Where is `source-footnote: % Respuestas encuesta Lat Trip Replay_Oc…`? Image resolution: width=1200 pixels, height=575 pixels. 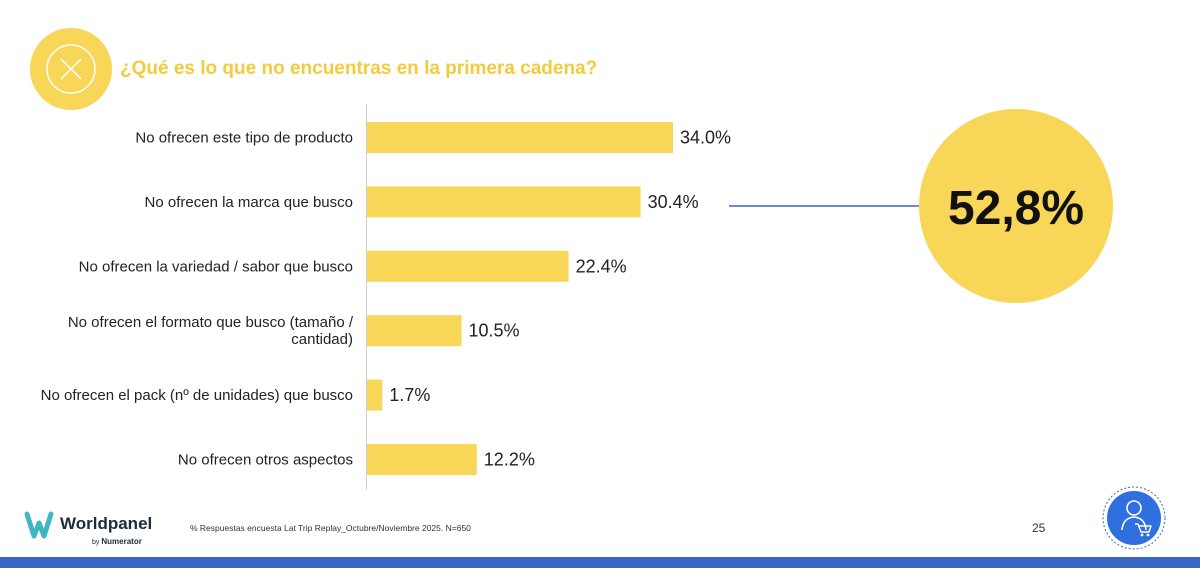
source-footnote: % Respuestas encuesta Lat Trip Replay_Oc… is located at coordinates (330, 528).